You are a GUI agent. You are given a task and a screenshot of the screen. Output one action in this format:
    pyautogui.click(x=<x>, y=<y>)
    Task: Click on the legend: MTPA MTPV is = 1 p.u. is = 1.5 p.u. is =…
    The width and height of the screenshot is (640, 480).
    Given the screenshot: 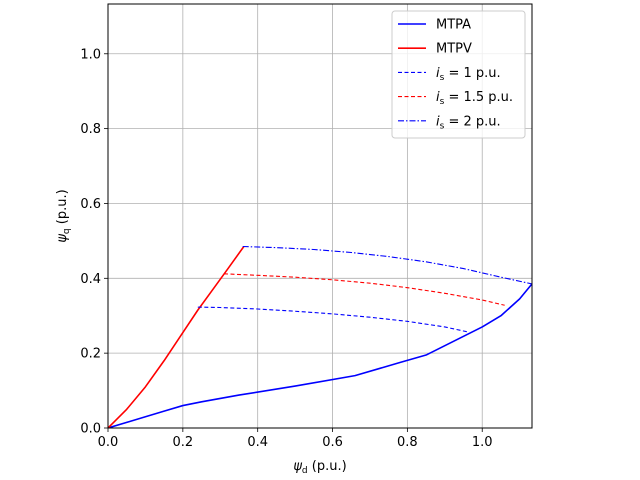 What is the action you would take?
    pyautogui.click(x=458, y=74)
    